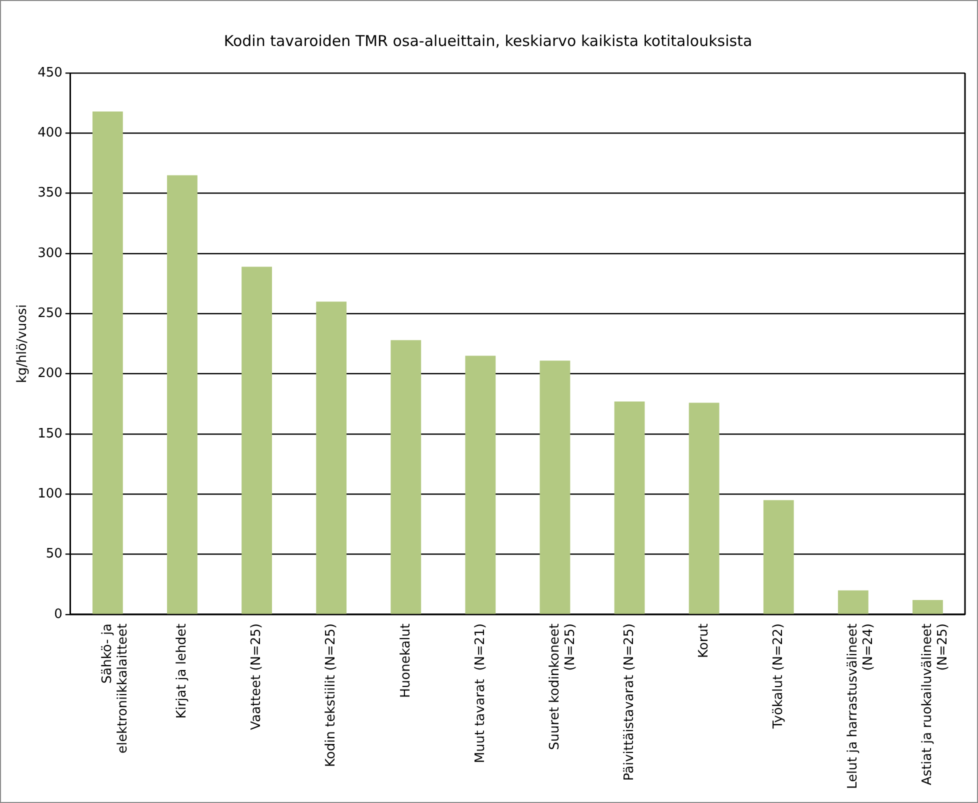 The width and height of the screenshot is (978, 803). I want to click on y-tick-label: 450, so click(50, 72).